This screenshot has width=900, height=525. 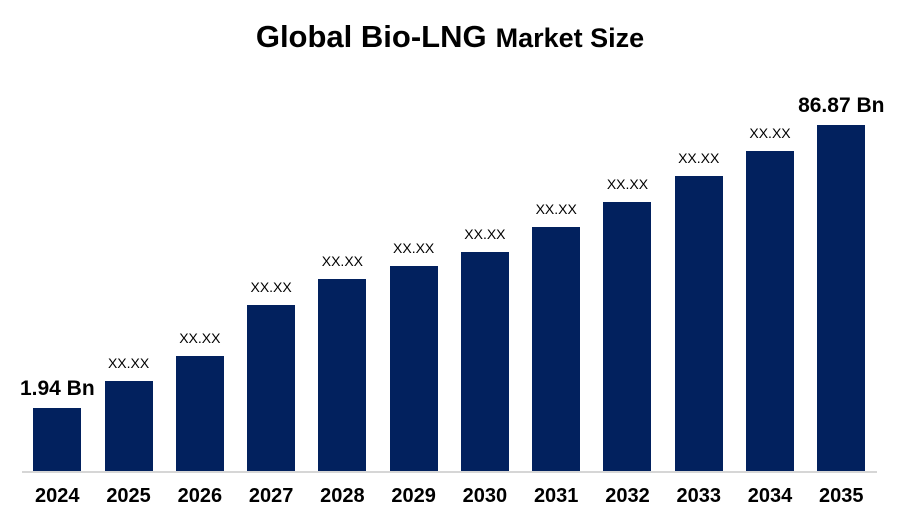 What do you see at coordinates (485, 234) in the screenshot?
I see `bar-value-label-2030: XX.XX` at bounding box center [485, 234].